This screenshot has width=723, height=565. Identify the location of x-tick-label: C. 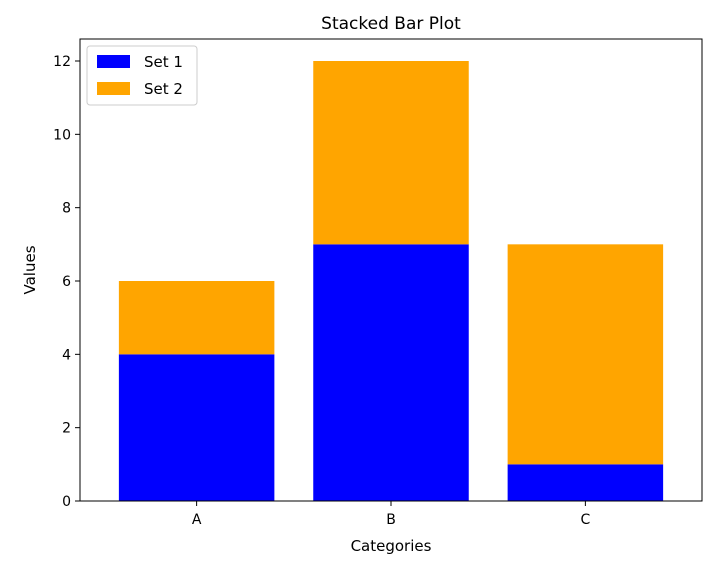
(585, 520).